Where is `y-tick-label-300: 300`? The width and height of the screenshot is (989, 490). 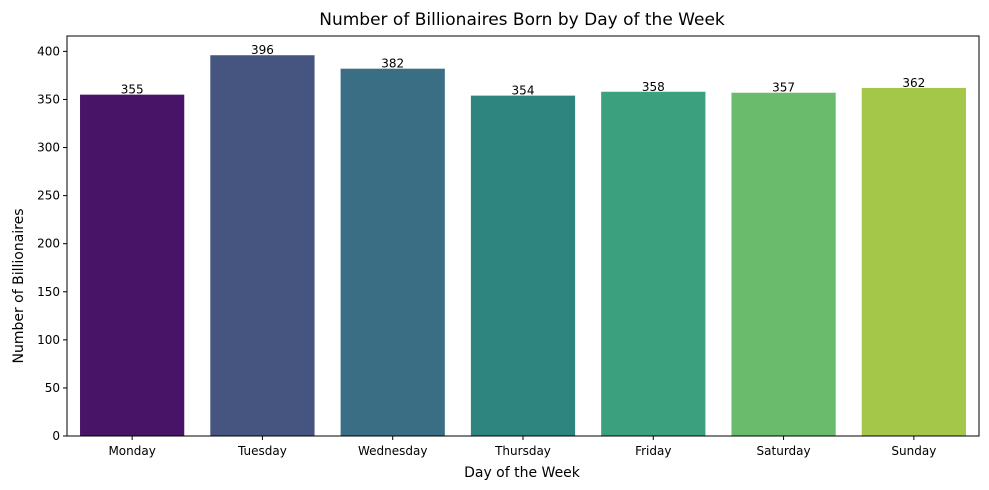 y-tick-label-300: 300 is located at coordinates (48, 148).